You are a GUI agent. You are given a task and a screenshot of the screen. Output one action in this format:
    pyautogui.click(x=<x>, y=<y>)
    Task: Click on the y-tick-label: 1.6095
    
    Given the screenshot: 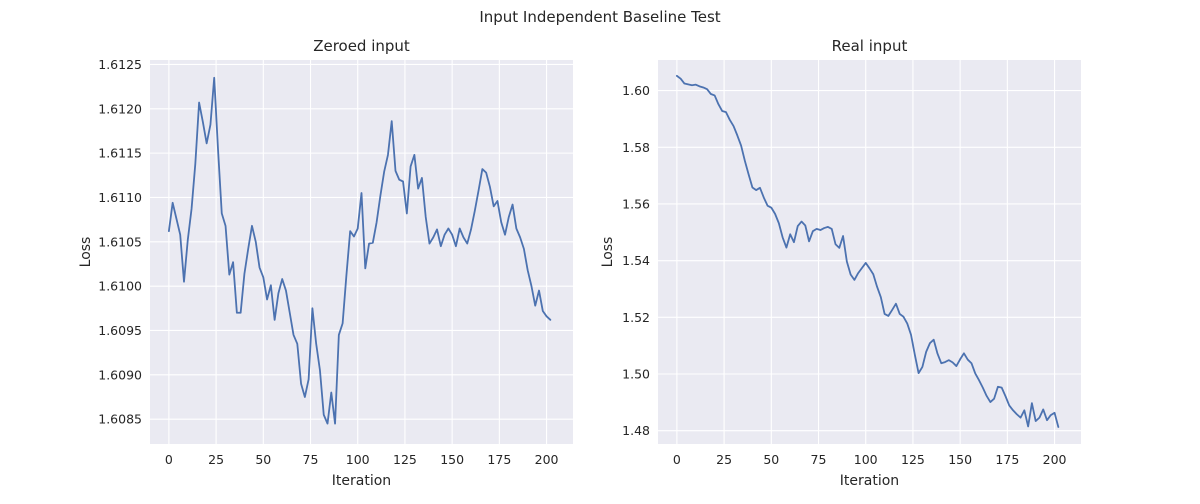 What is the action you would take?
    pyautogui.click(x=120, y=330)
    